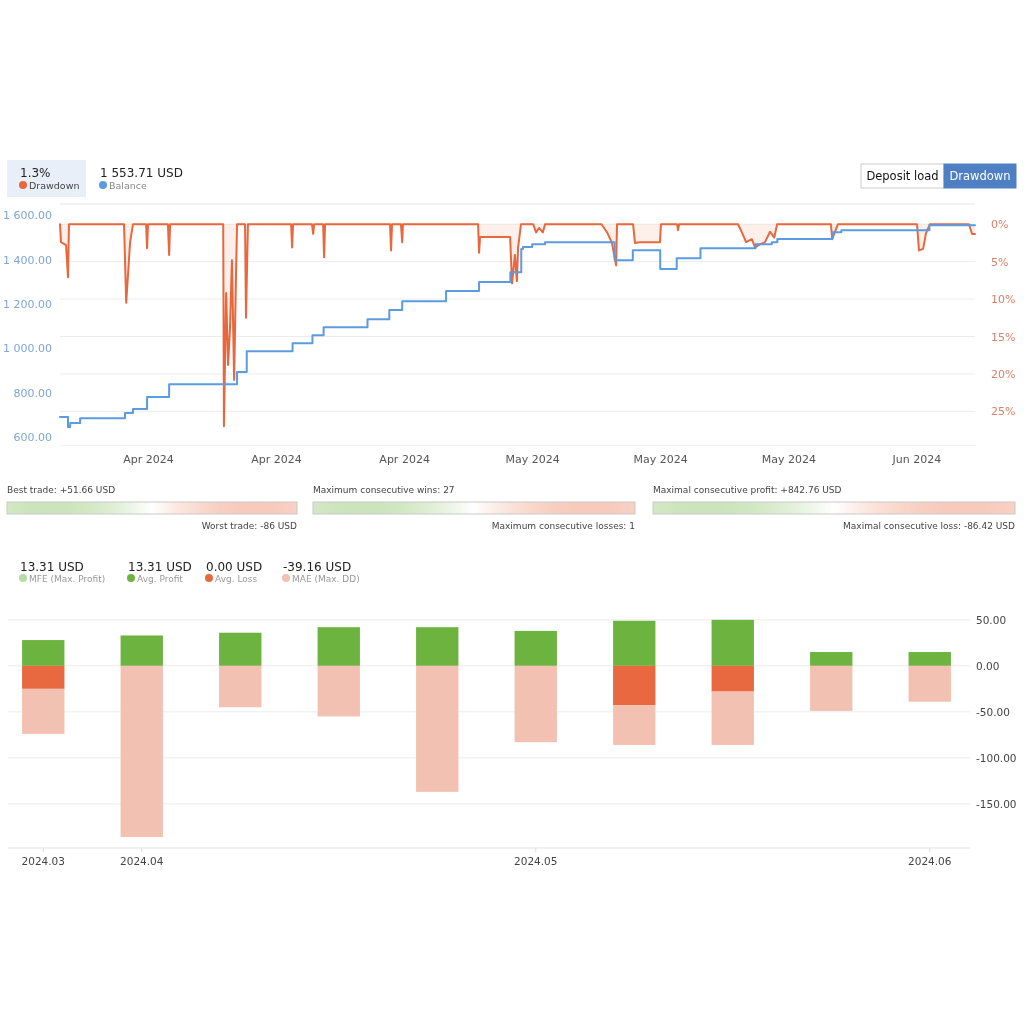  What do you see at coordinates (326, 578) in the screenshot?
I see `legend-label: MAE (Max. DD)` at bounding box center [326, 578].